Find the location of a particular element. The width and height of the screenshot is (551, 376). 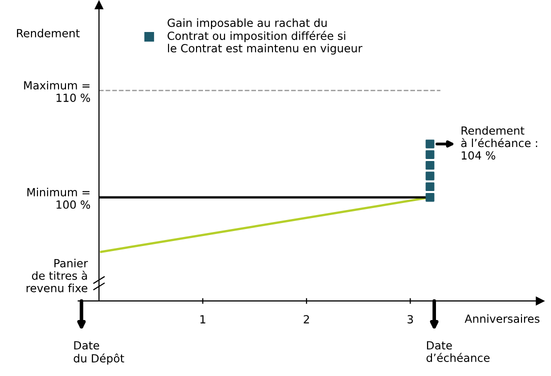

text: Date d’échéance is located at coordinates (458, 351).